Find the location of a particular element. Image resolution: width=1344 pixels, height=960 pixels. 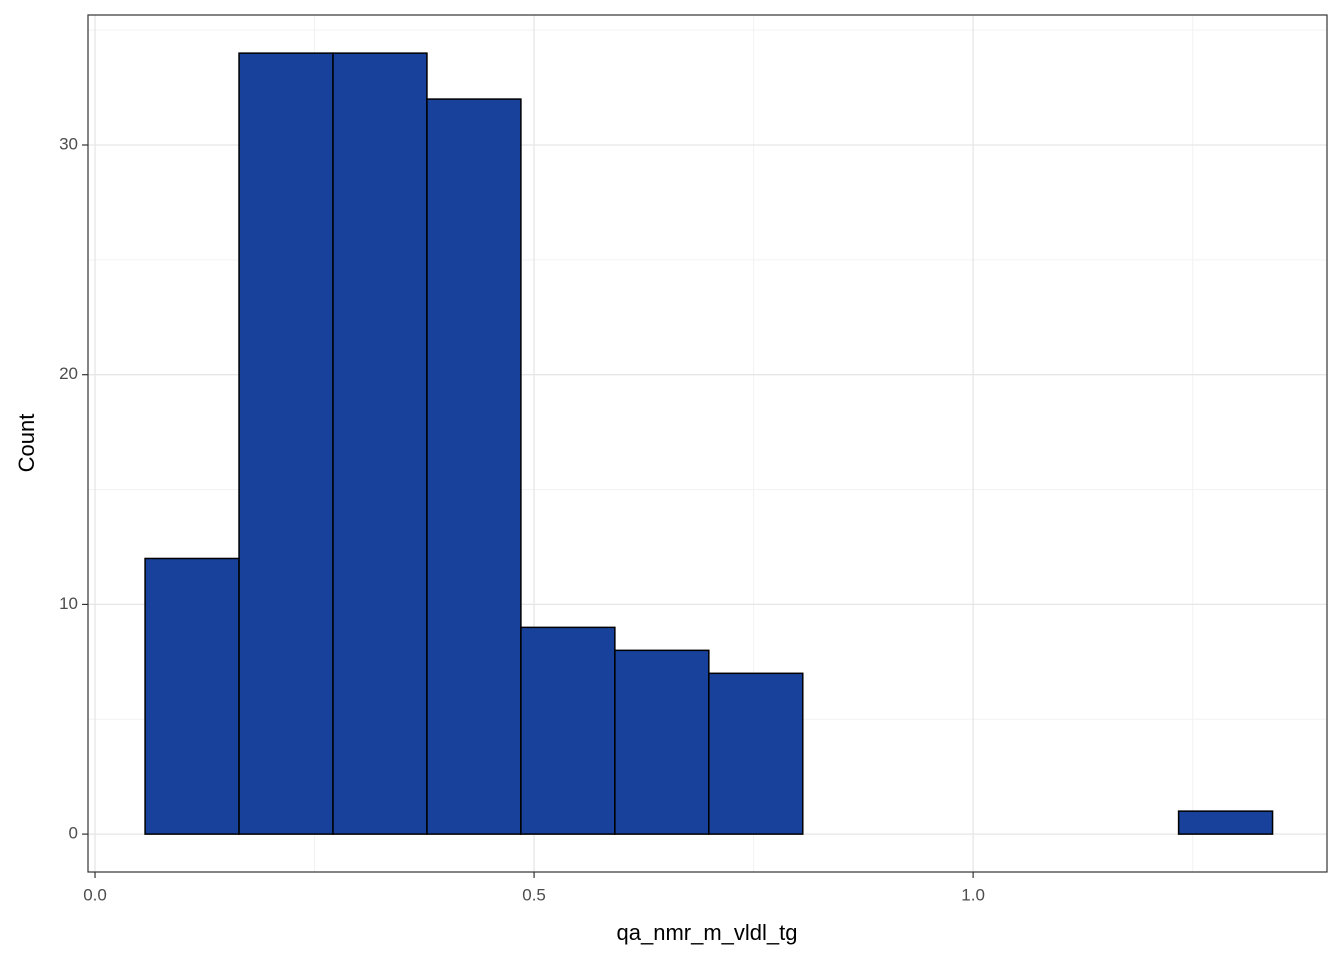

y-tick-label: 0 is located at coordinates (73, 833).